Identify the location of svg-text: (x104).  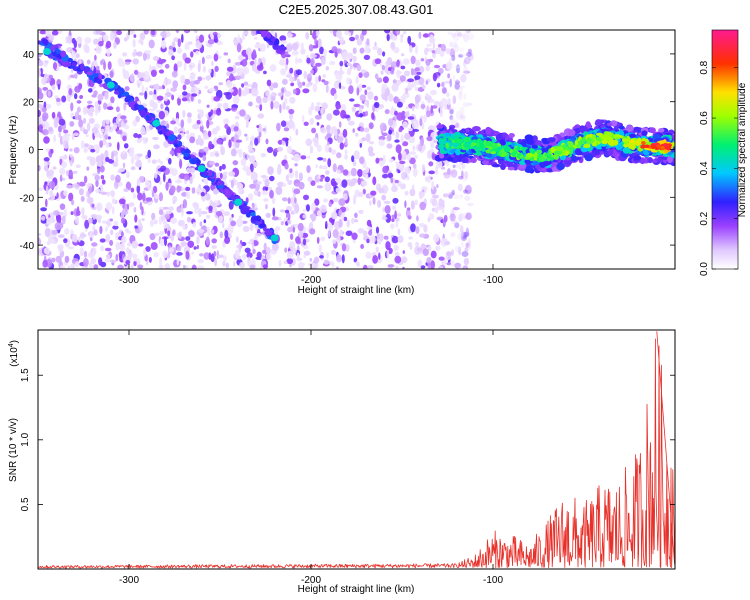
(14, 353).